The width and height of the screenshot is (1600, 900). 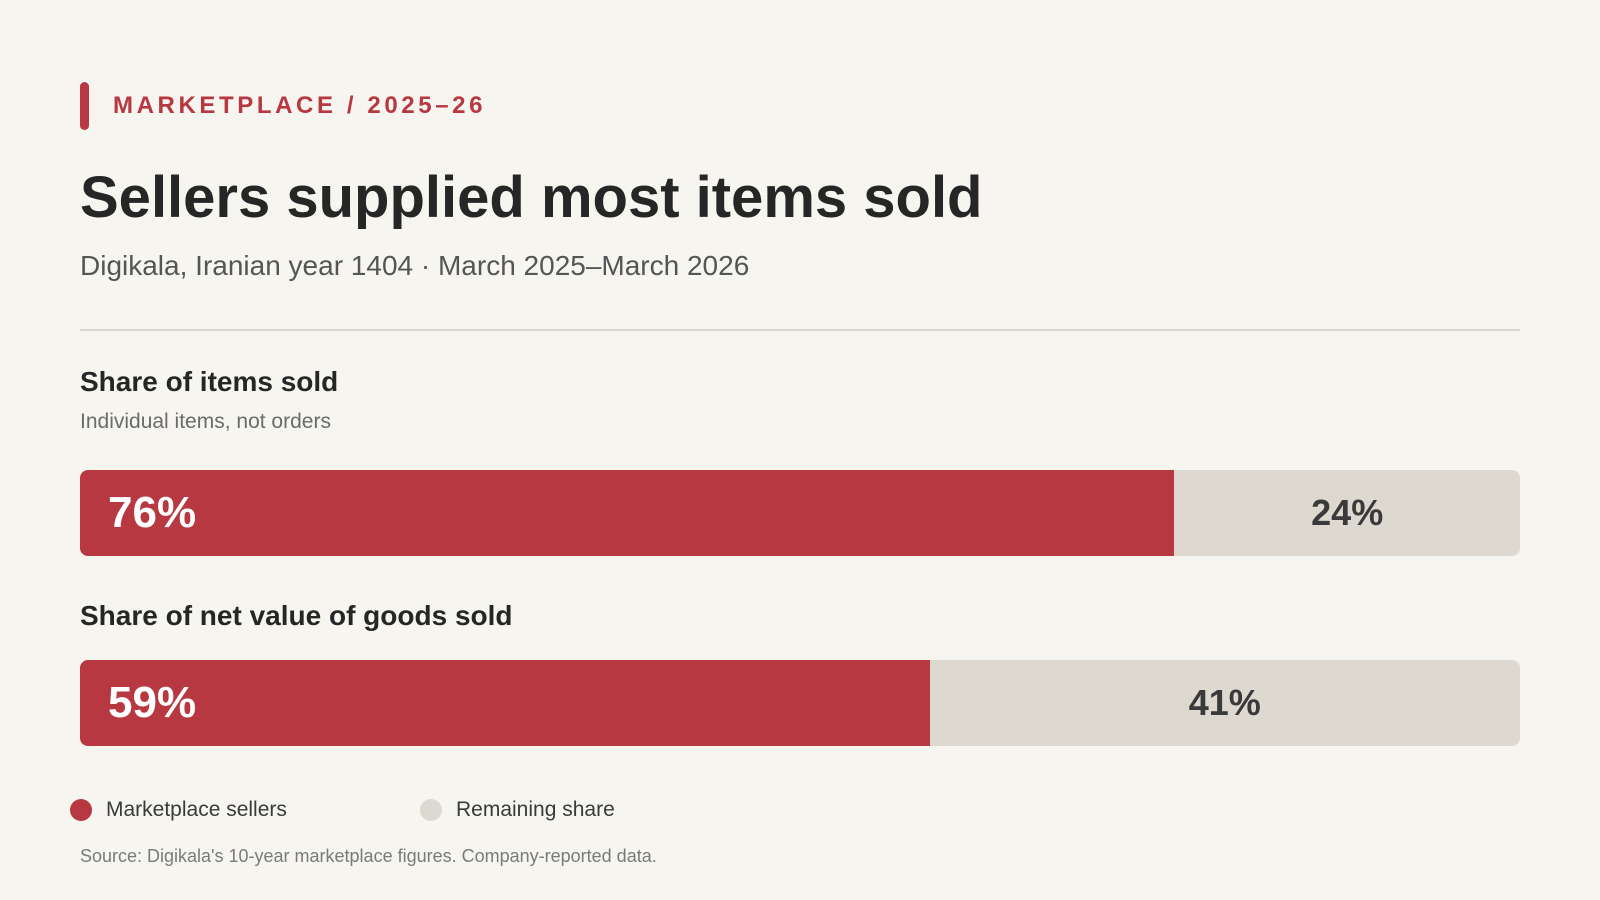 What do you see at coordinates (535, 809) in the screenshot?
I see `legend-label-remaining: Remaining share` at bounding box center [535, 809].